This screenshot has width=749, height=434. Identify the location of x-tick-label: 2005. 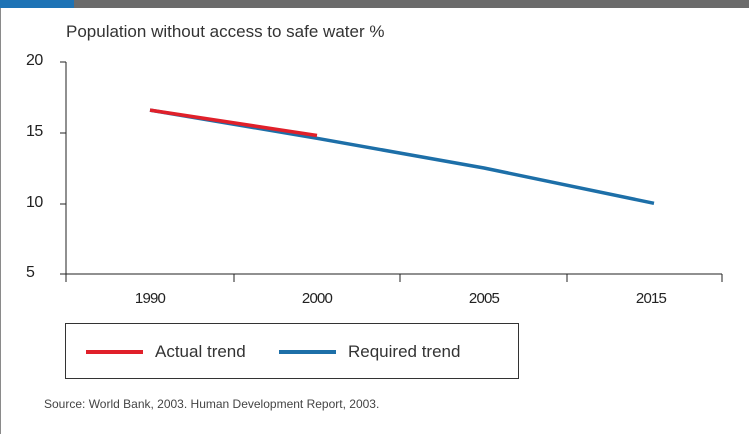
(484, 298).